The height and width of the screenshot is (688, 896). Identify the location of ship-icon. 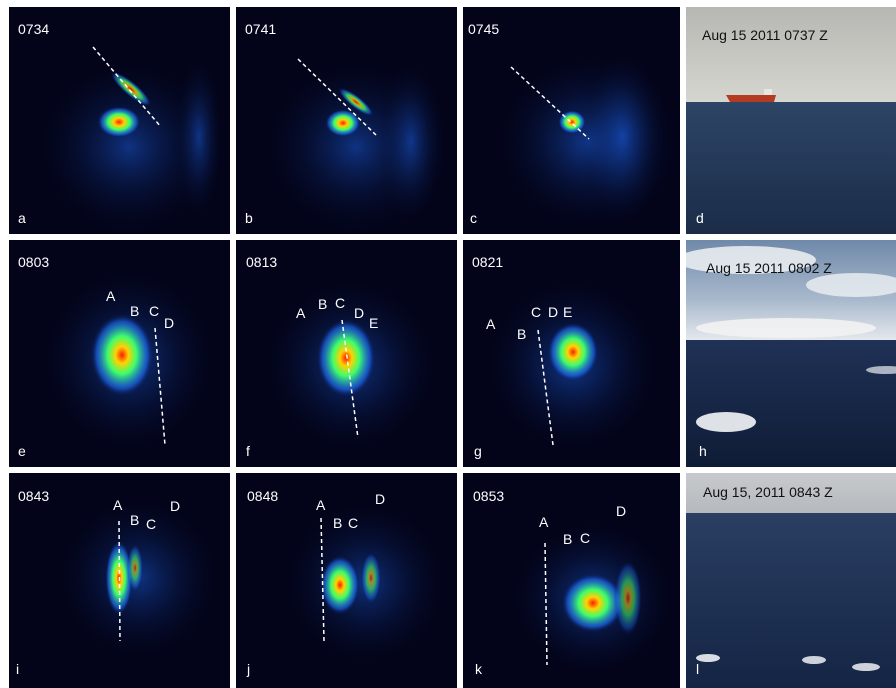
(751, 98).